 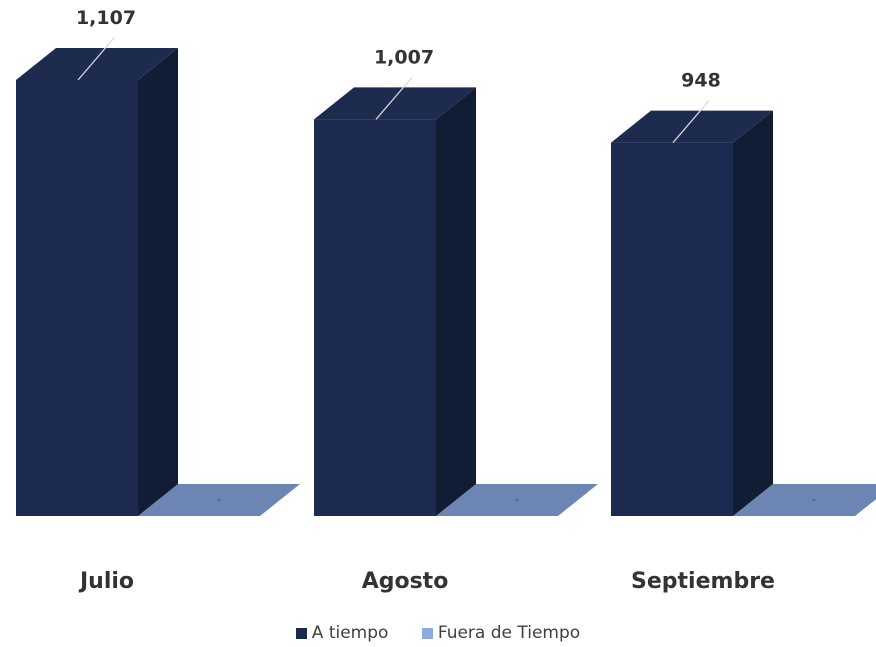 What do you see at coordinates (375, 317) in the screenshot?
I see `bar-a-tiempo-agosto` at bounding box center [375, 317].